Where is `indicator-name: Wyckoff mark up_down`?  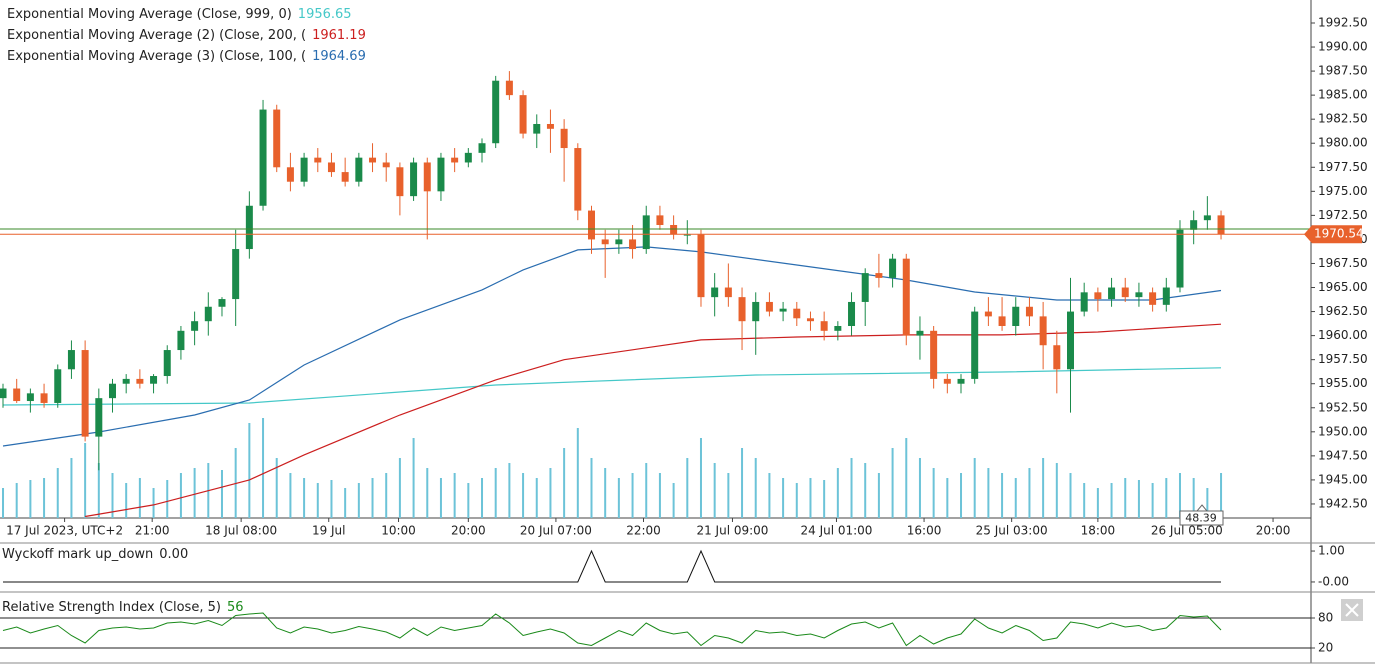 indicator-name: Wyckoff mark up_down is located at coordinates (77, 554).